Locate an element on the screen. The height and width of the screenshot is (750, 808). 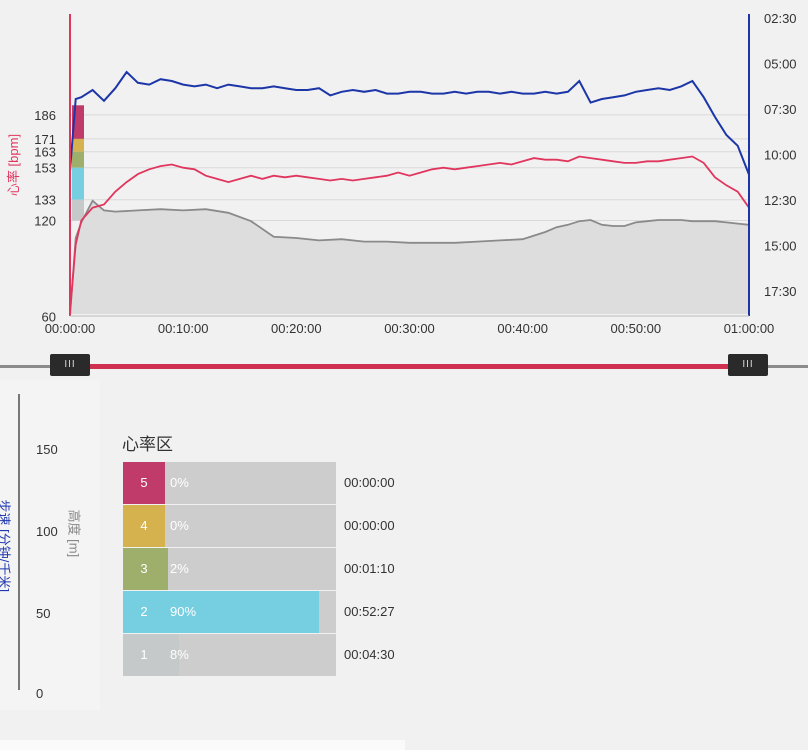
hr-tick-label: 171 is located at coordinates (45, 139).